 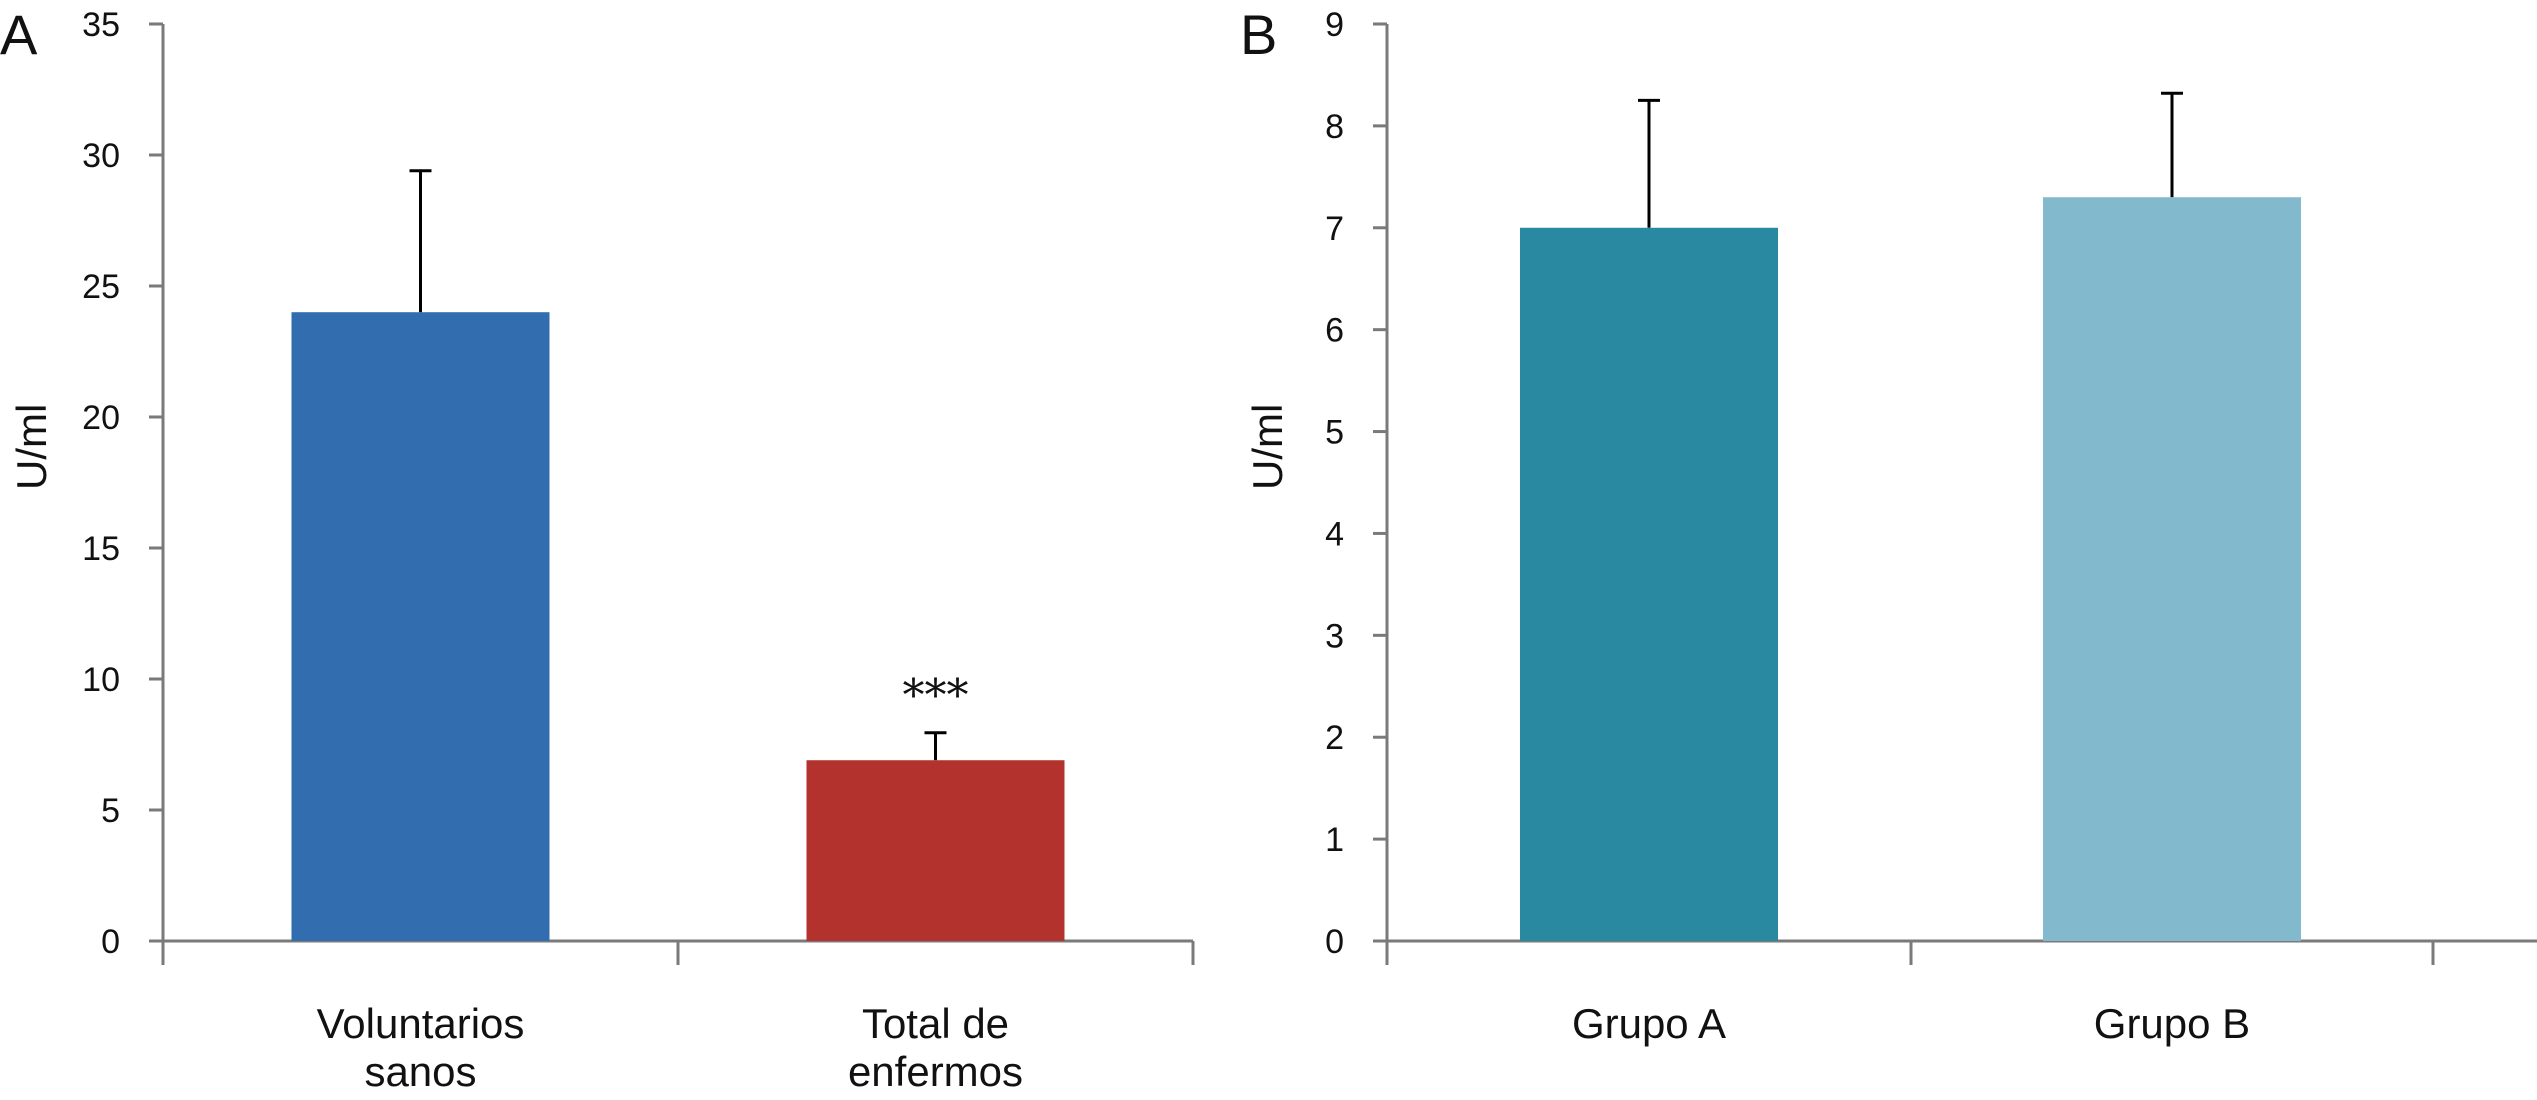 What do you see at coordinates (1649, 1023) in the screenshot?
I see `panel-b-category-label: Grupo A` at bounding box center [1649, 1023].